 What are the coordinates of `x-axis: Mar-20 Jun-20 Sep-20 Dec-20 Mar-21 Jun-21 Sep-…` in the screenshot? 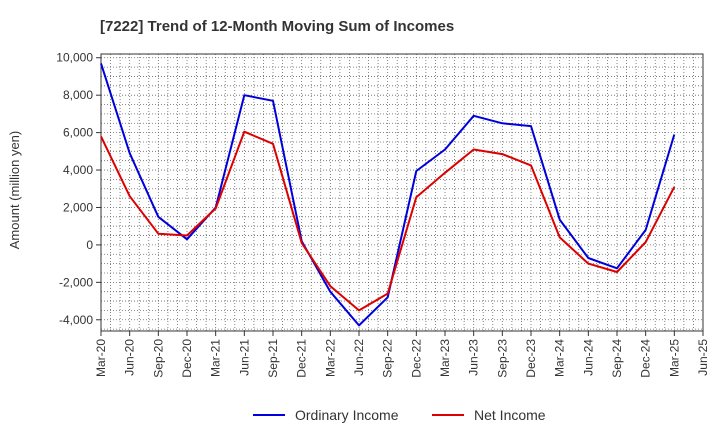 It's located at (402, 354).